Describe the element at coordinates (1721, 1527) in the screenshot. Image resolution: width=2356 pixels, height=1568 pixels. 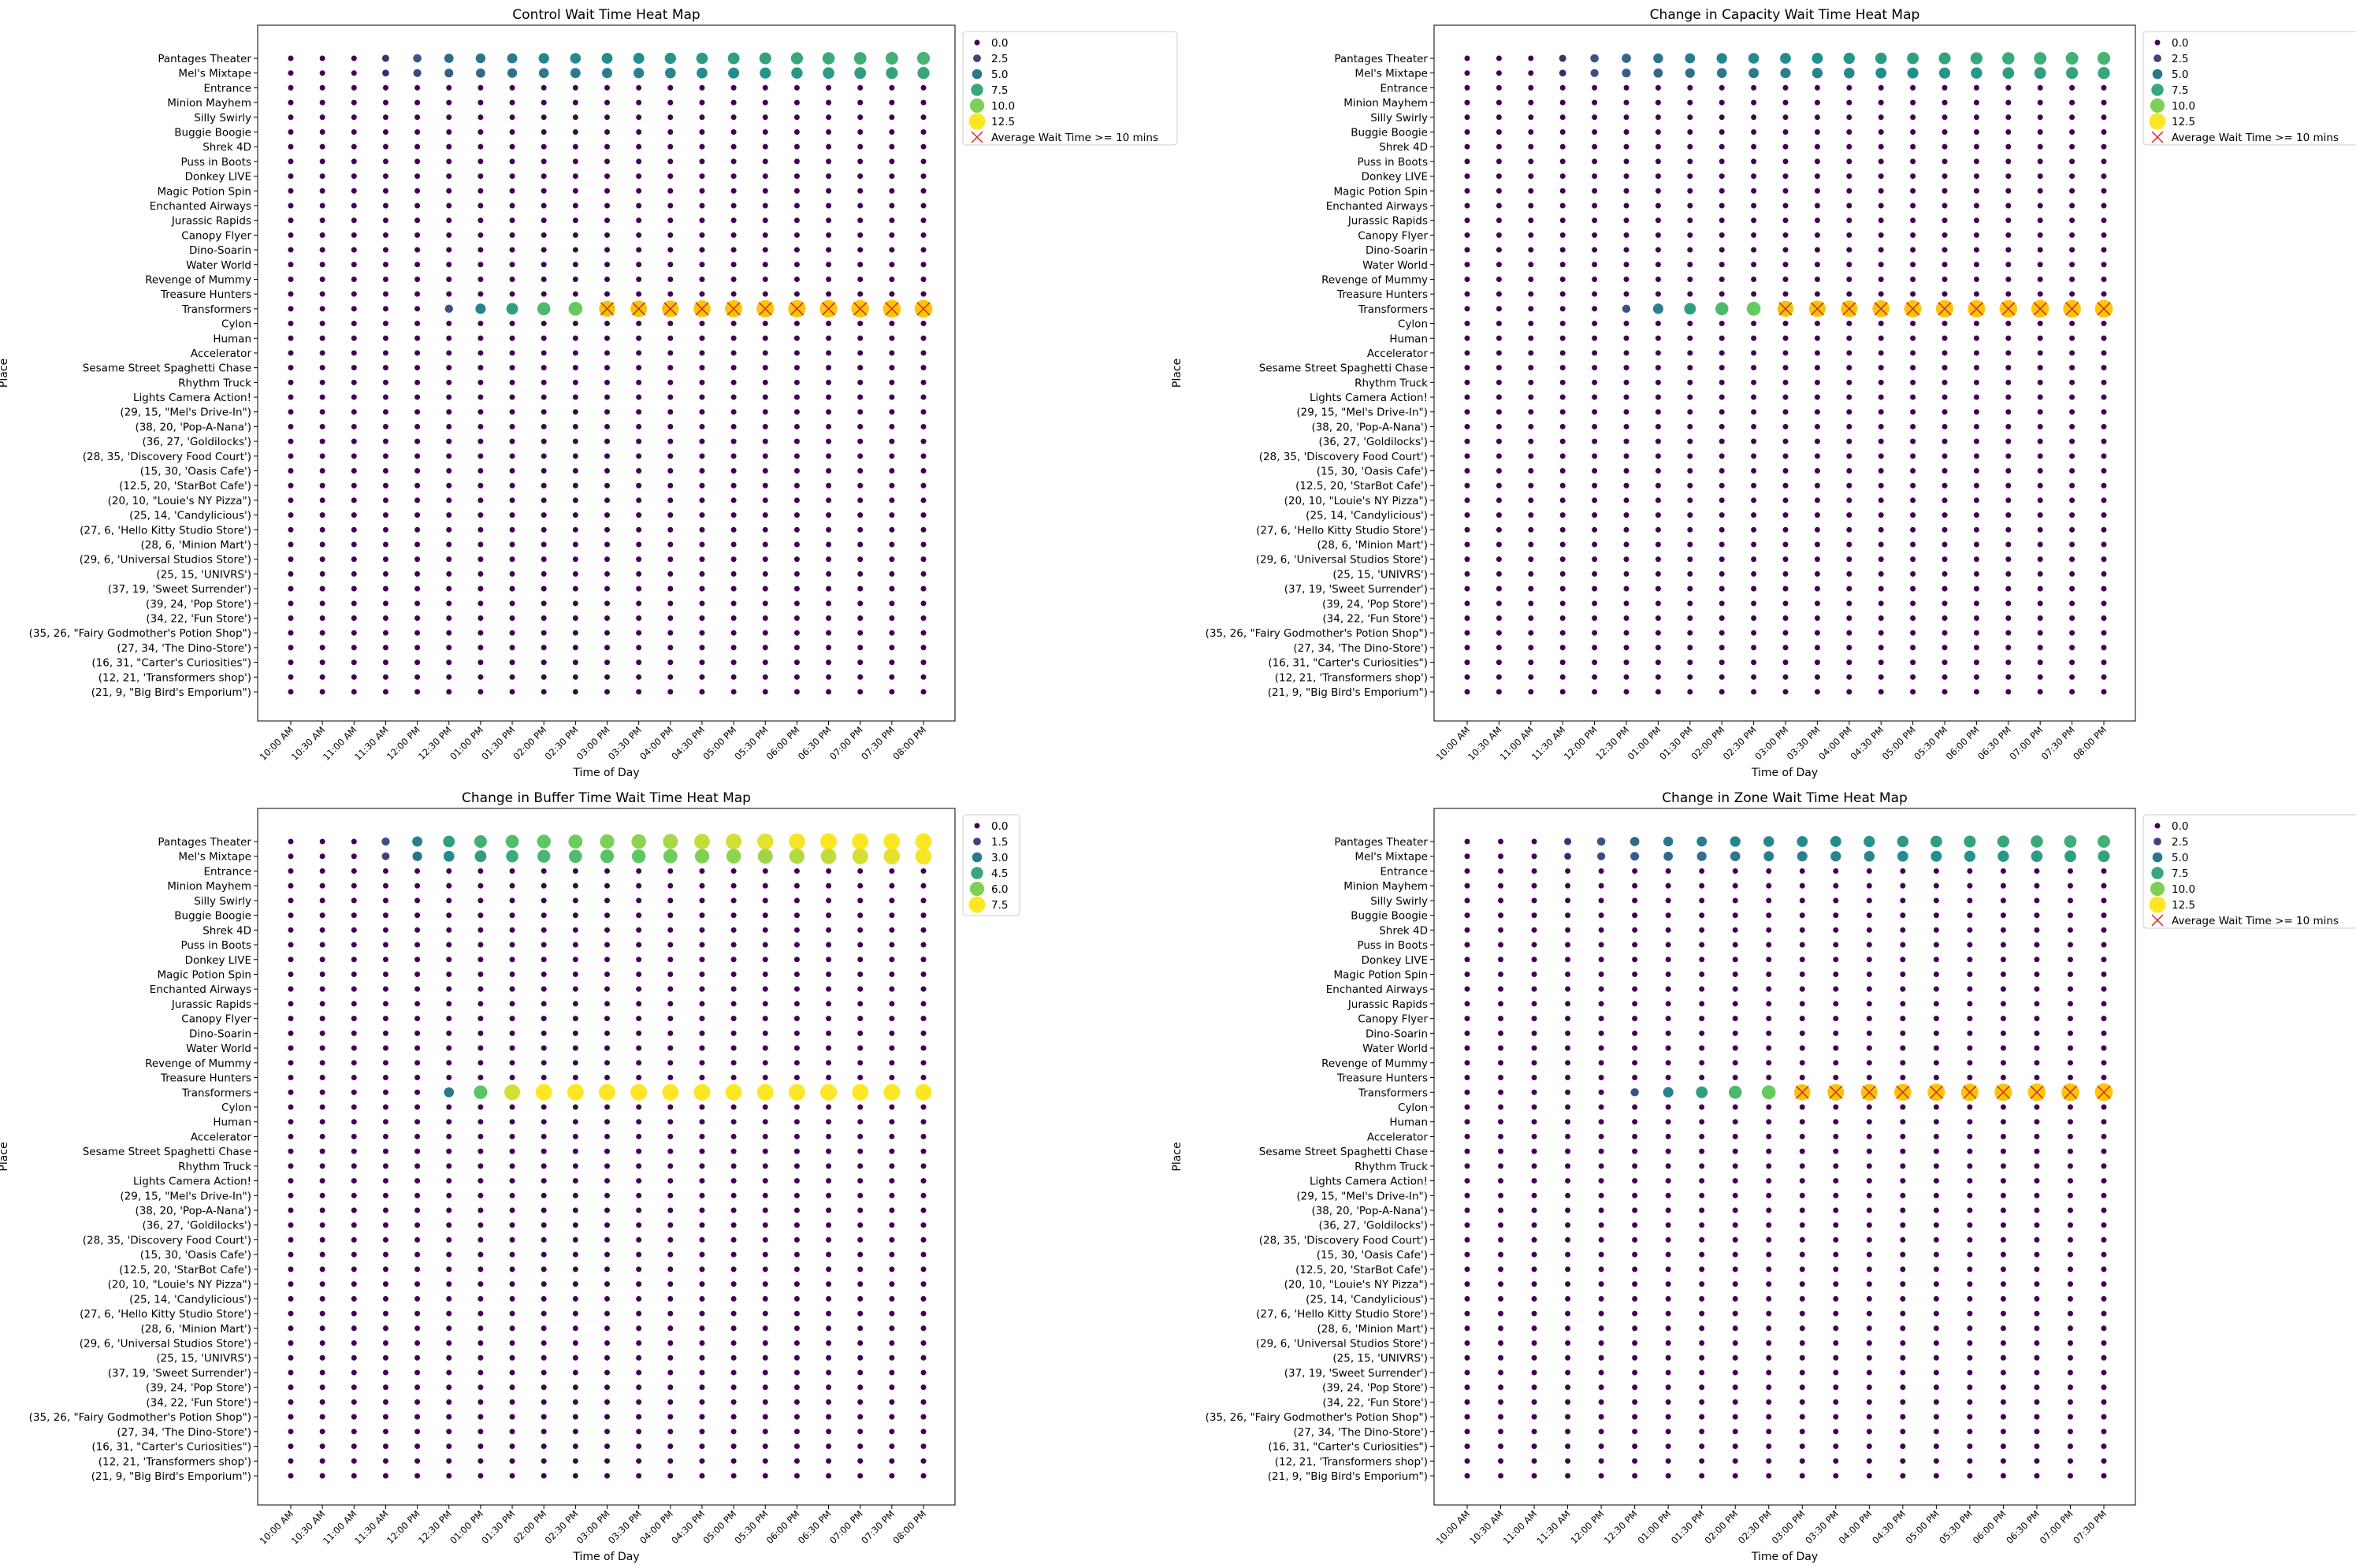
I see `x-tick-label: 02:00 PM` at that location.